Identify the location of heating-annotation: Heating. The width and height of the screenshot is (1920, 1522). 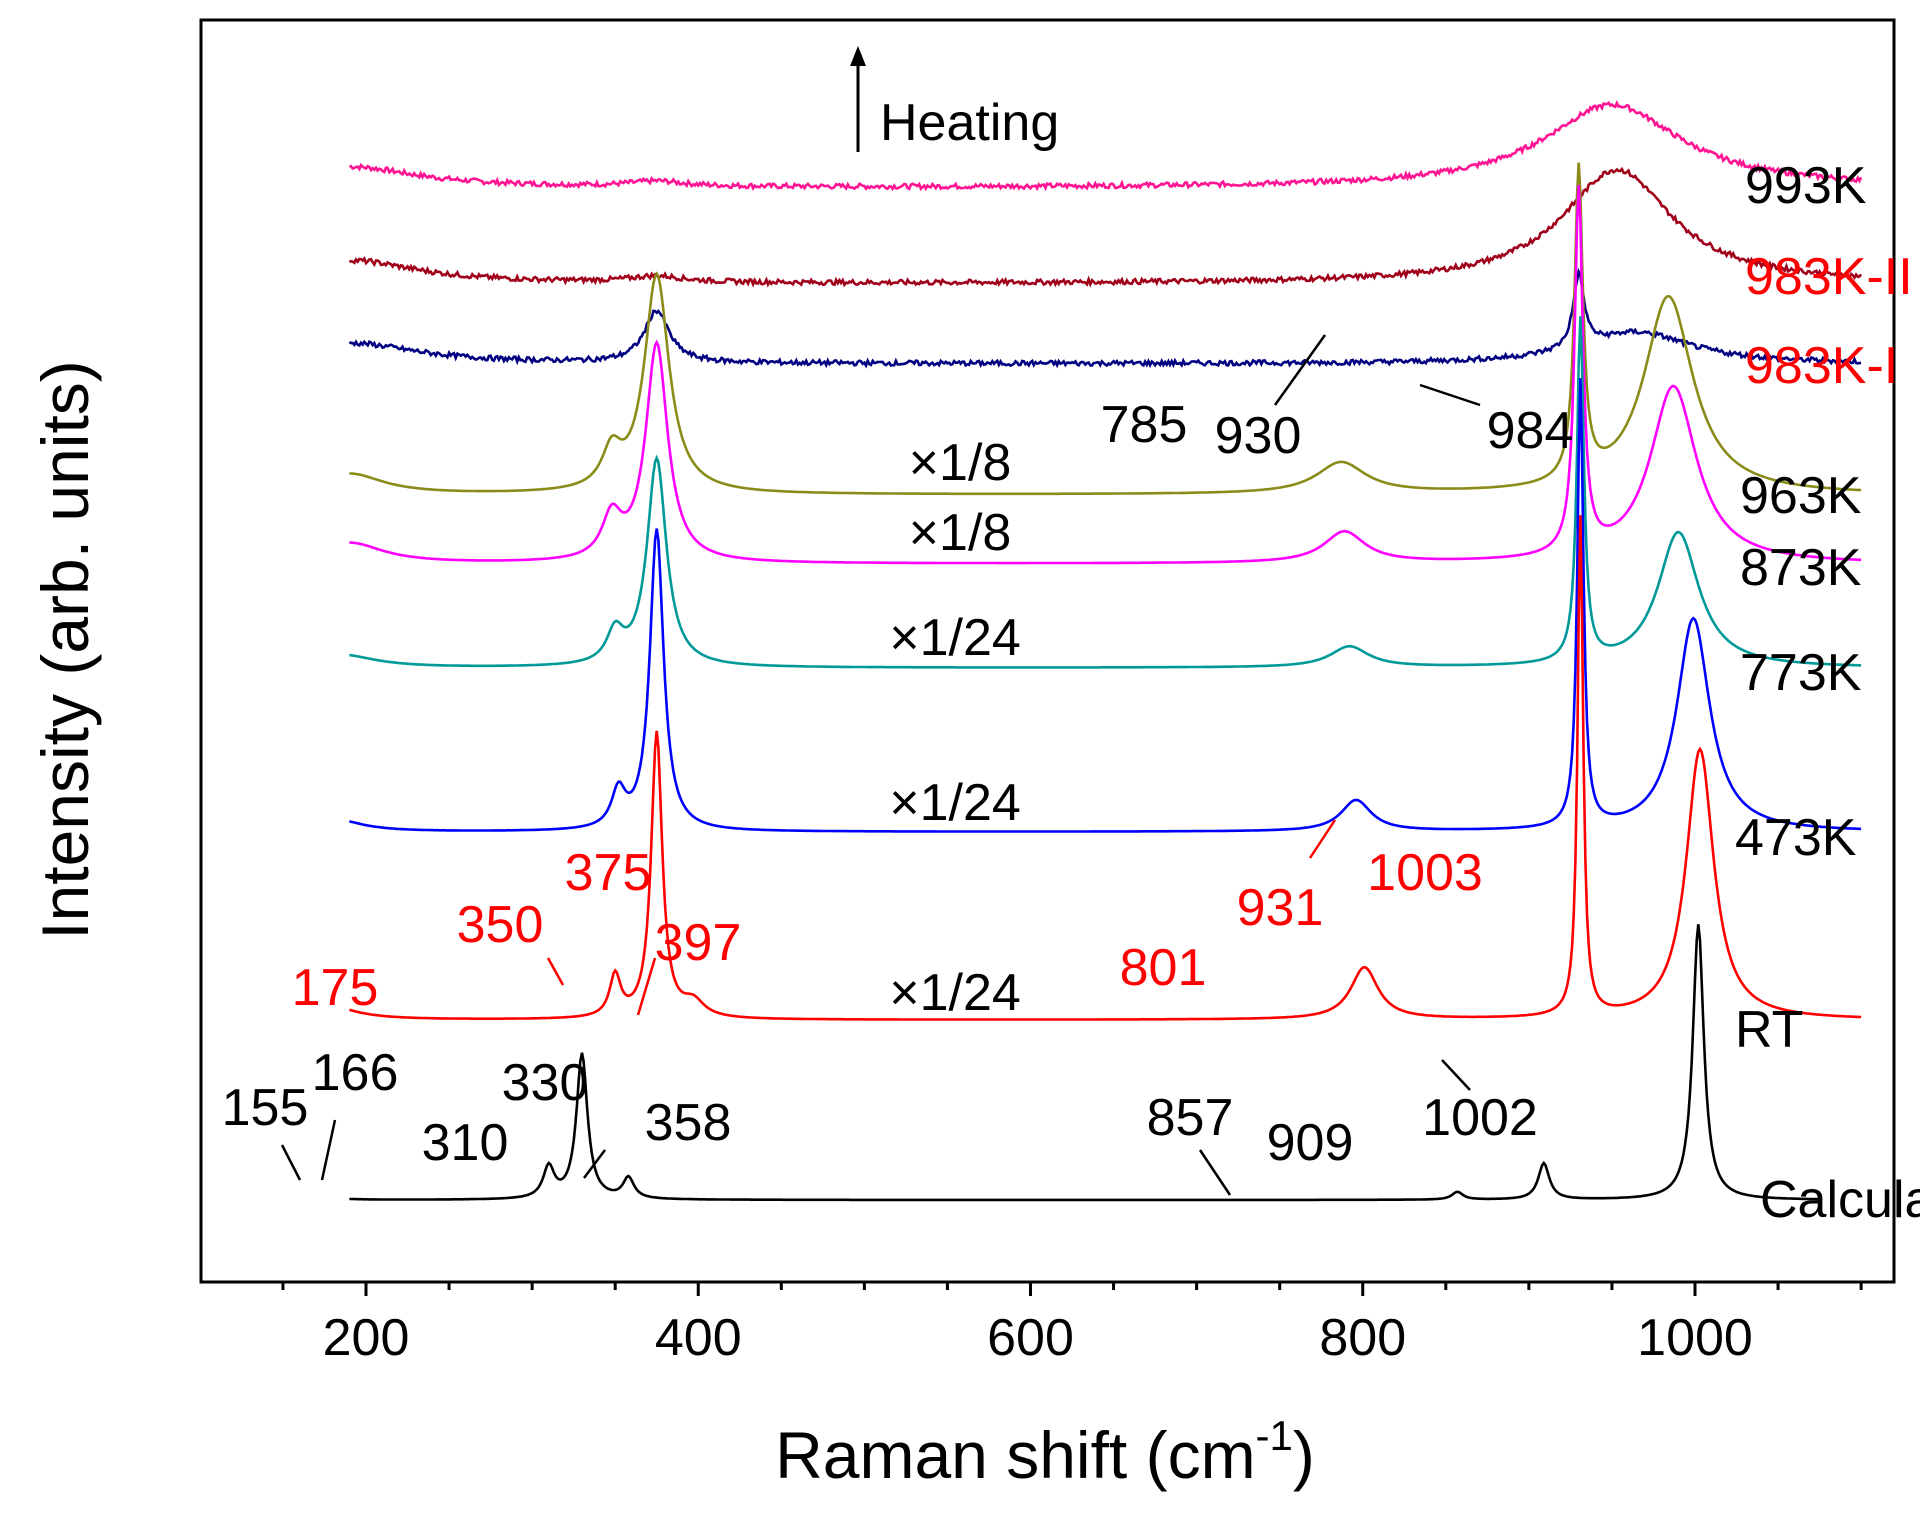
(969, 123).